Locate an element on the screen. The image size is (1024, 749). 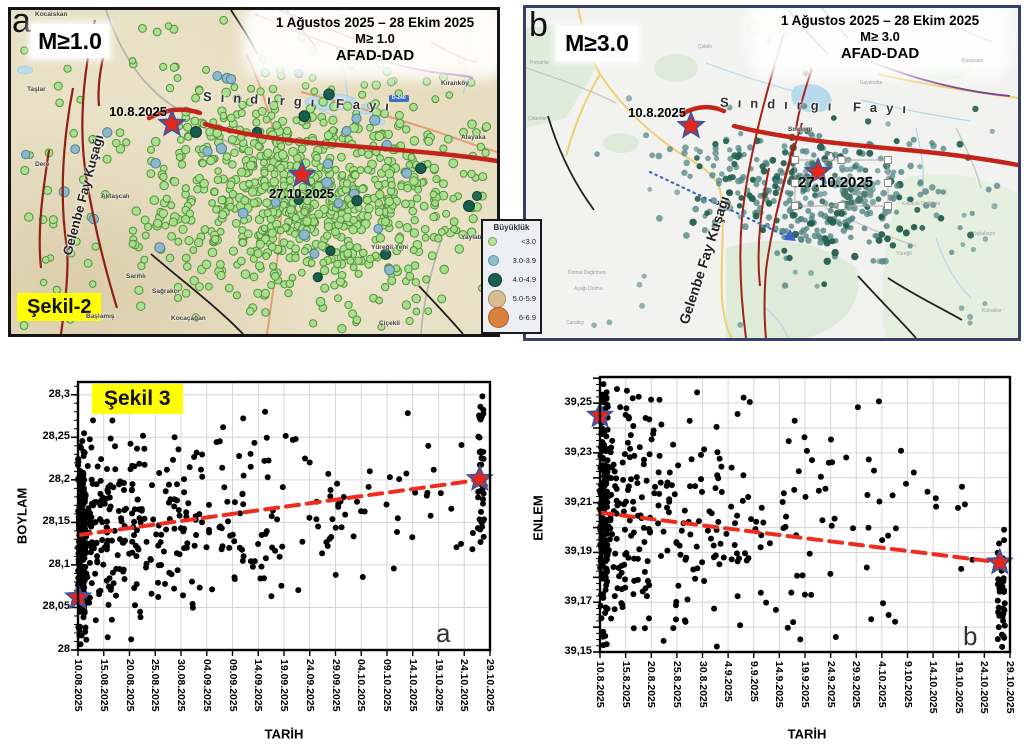
legend-title: Büyüklük is located at coordinates (511, 227).